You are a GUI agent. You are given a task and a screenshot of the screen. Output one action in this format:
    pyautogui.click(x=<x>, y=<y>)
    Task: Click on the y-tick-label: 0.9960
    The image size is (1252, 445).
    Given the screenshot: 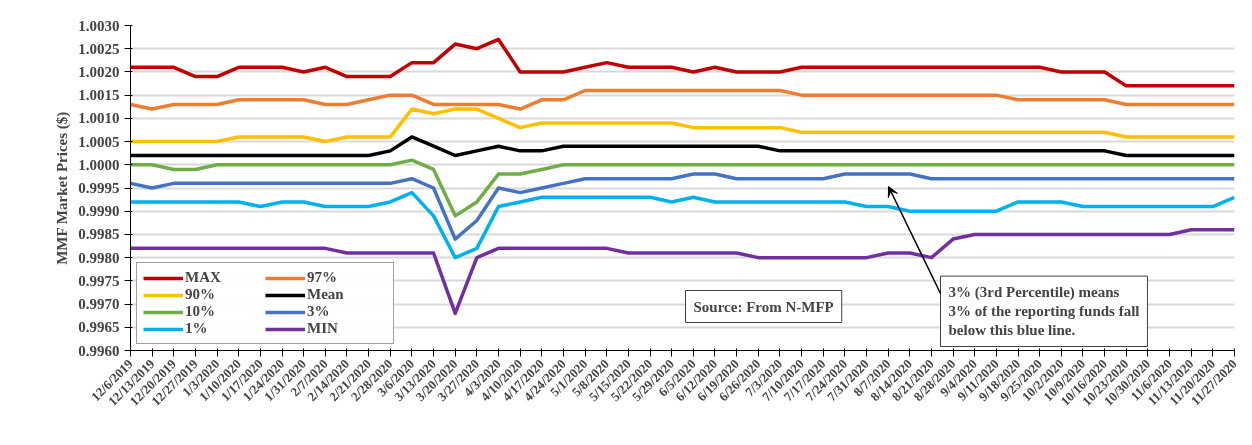 What is the action you would take?
    pyautogui.click(x=99, y=350)
    